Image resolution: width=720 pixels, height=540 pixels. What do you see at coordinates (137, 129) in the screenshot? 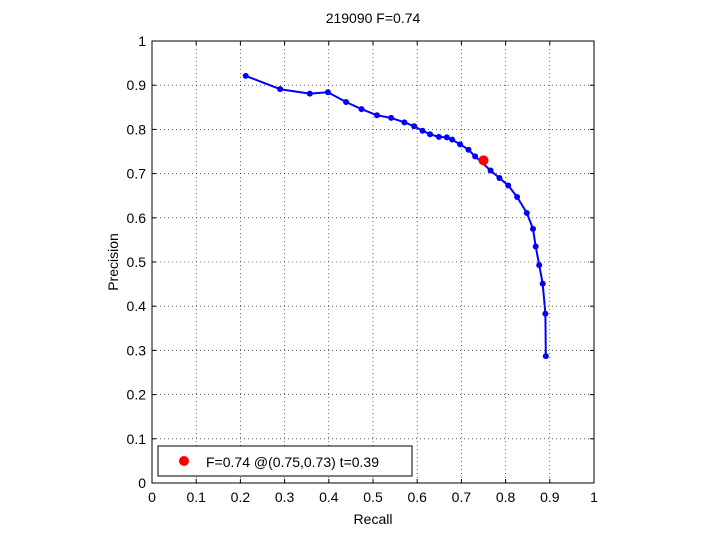
I see `y-tick-label: 0.8` at bounding box center [137, 129].